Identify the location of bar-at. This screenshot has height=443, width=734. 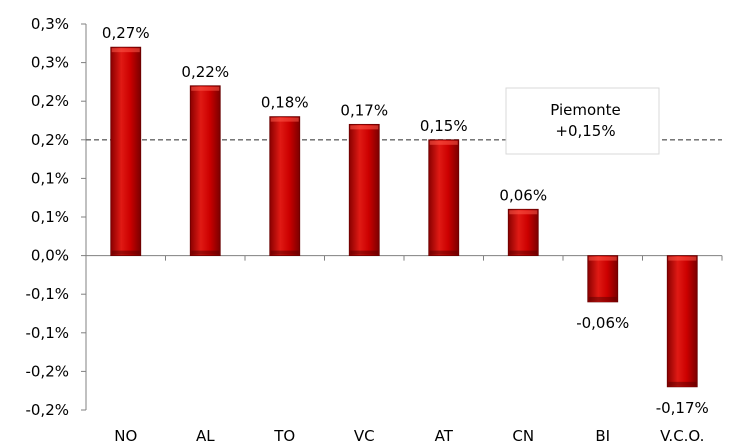
(444, 198).